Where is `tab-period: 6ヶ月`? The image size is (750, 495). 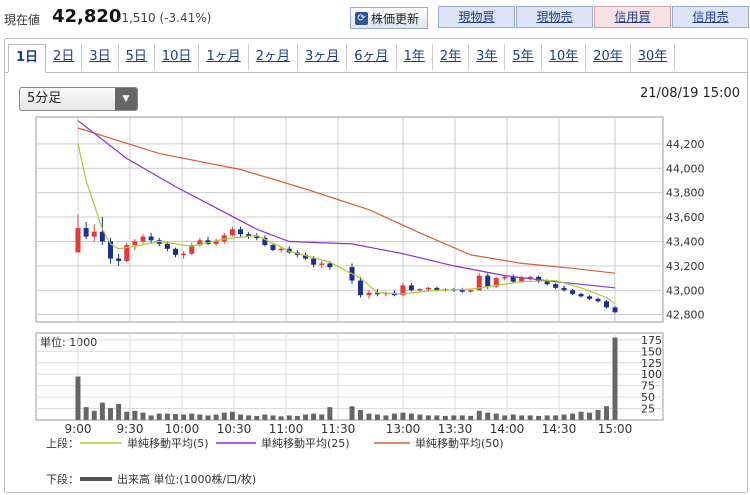
tab-period: 6ヶ月 is located at coordinates (372, 57).